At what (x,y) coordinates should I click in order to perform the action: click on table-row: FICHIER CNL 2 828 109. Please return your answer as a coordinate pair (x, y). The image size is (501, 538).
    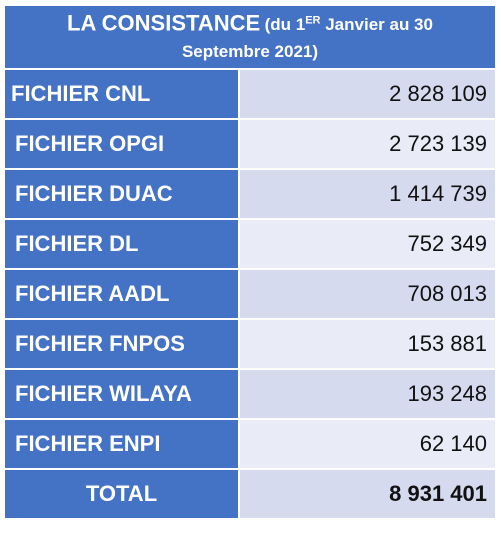
    Looking at the image, I should click on (250, 94).